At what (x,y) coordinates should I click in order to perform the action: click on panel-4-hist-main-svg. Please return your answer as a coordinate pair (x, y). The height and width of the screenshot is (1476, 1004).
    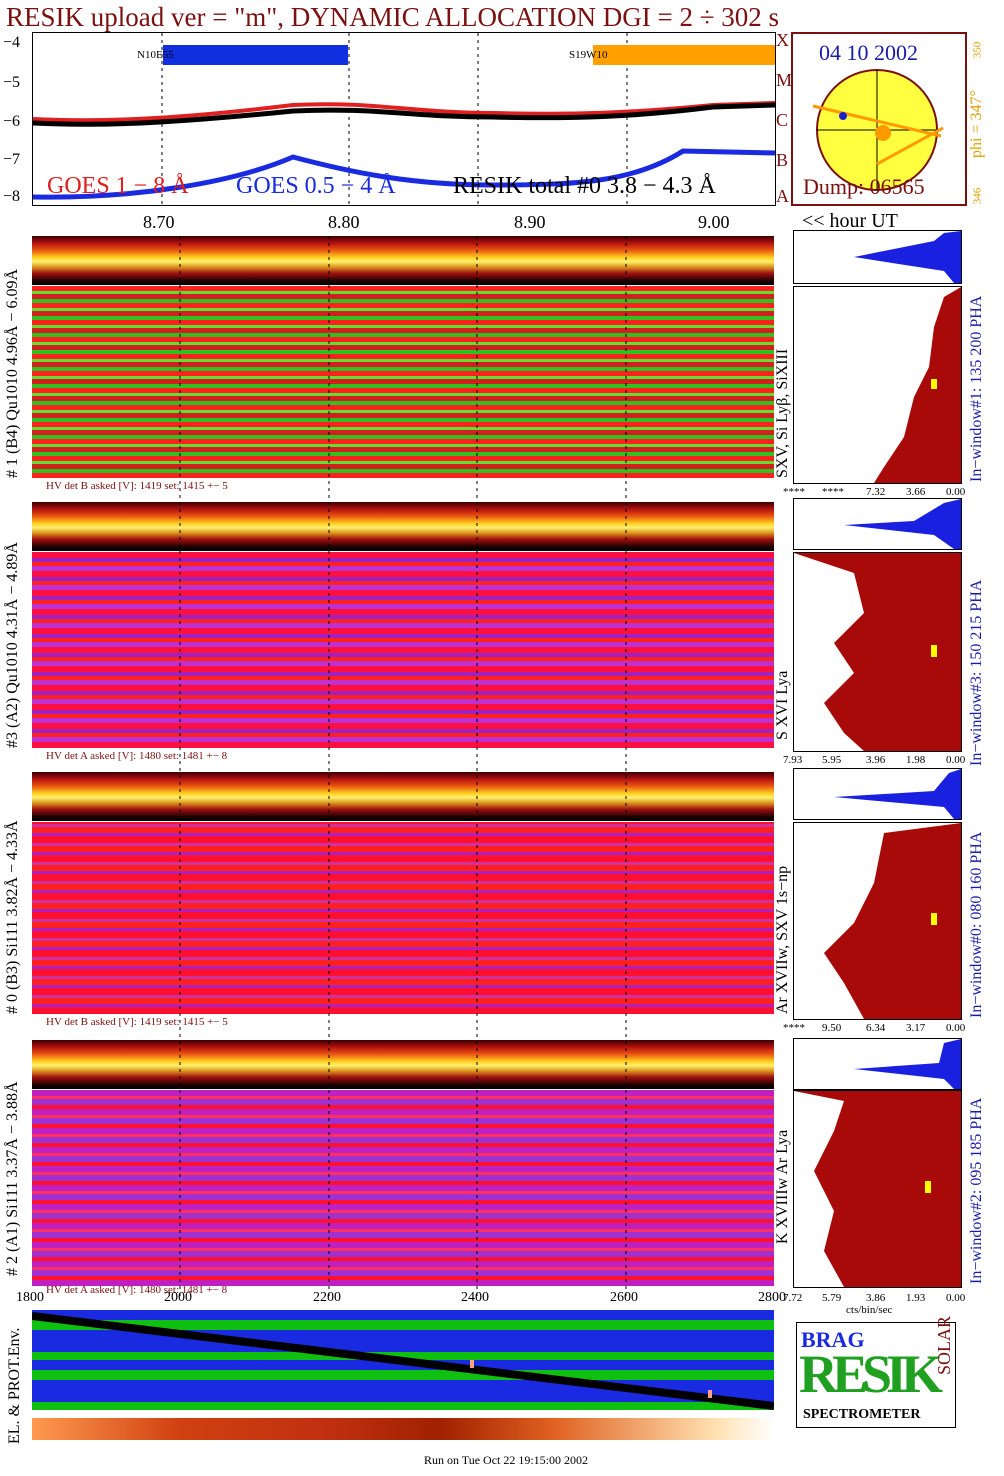
    Looking at the image, I should click on (877, 1189).